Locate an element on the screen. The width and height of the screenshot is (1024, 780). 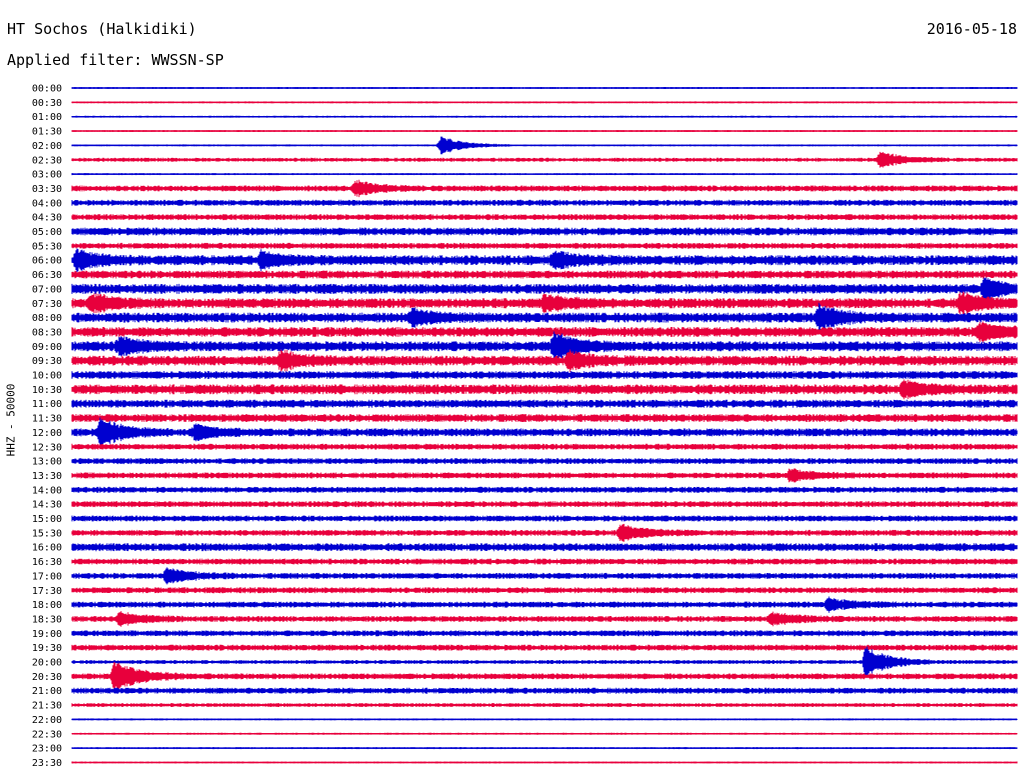
row-time-label: 22:00 is located at coordinates (47, 720).